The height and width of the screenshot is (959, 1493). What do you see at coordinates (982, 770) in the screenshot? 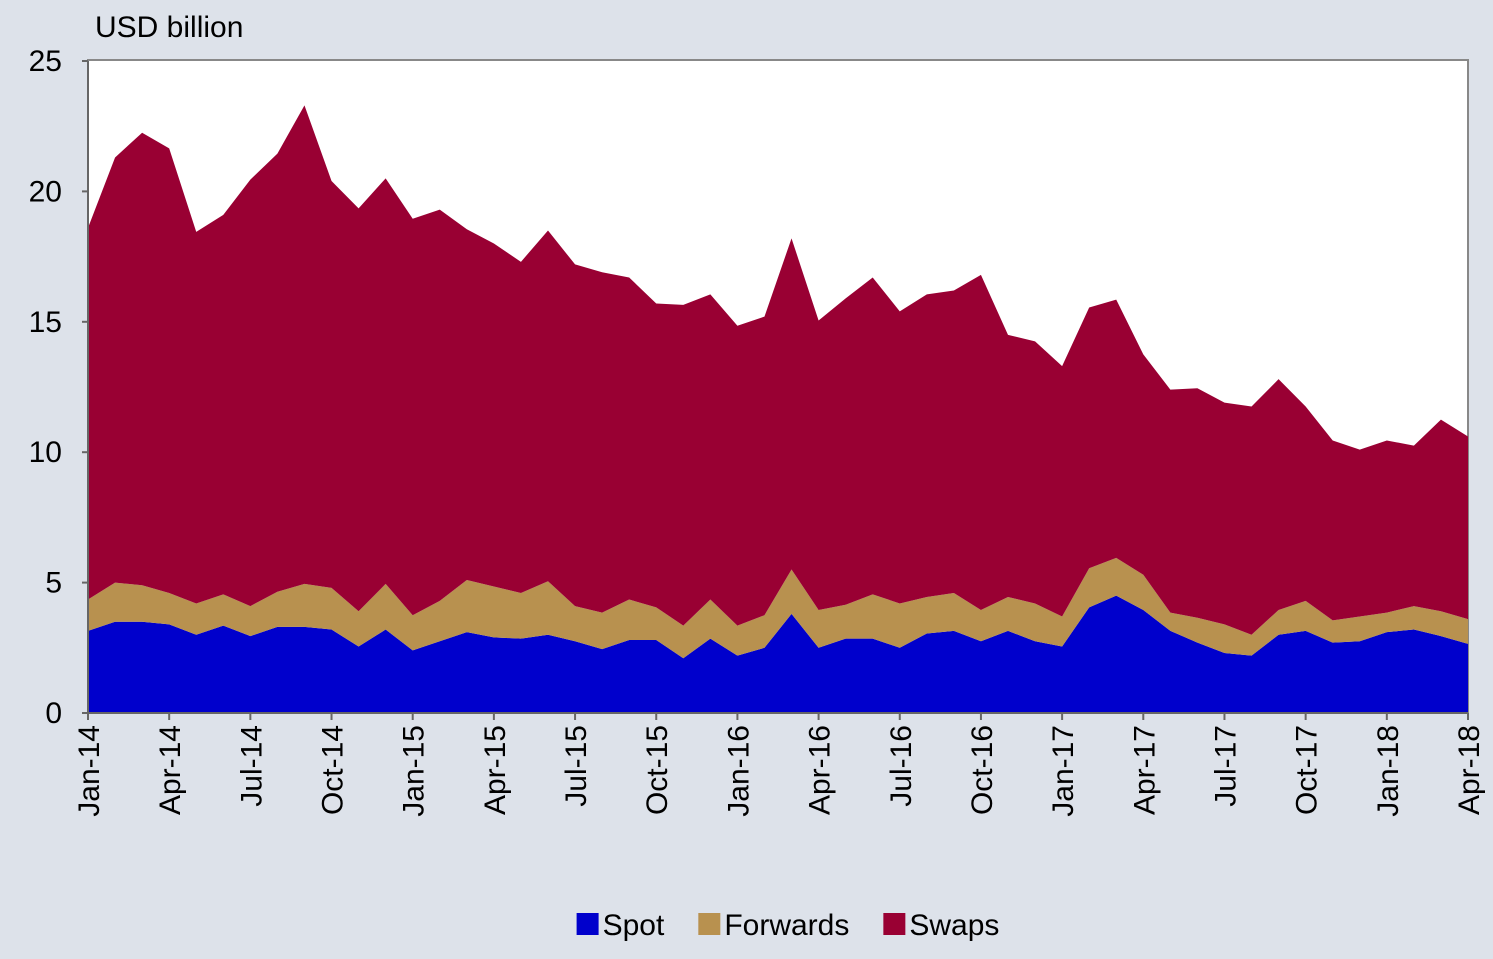
I see `x-tick-label: Oct-16` at bounding box center [982, 770].